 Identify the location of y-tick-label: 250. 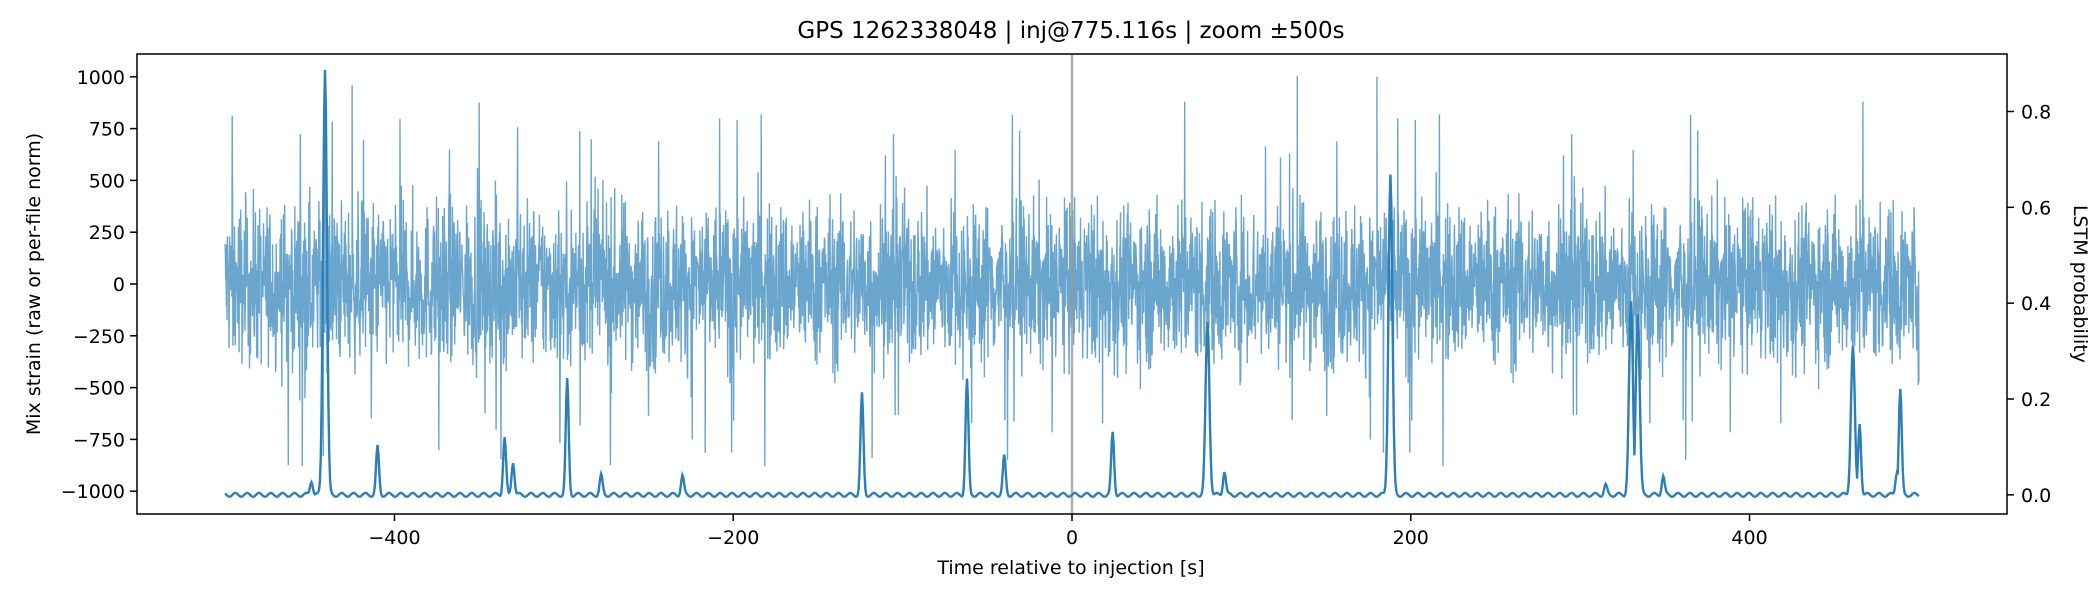
(107, 233).